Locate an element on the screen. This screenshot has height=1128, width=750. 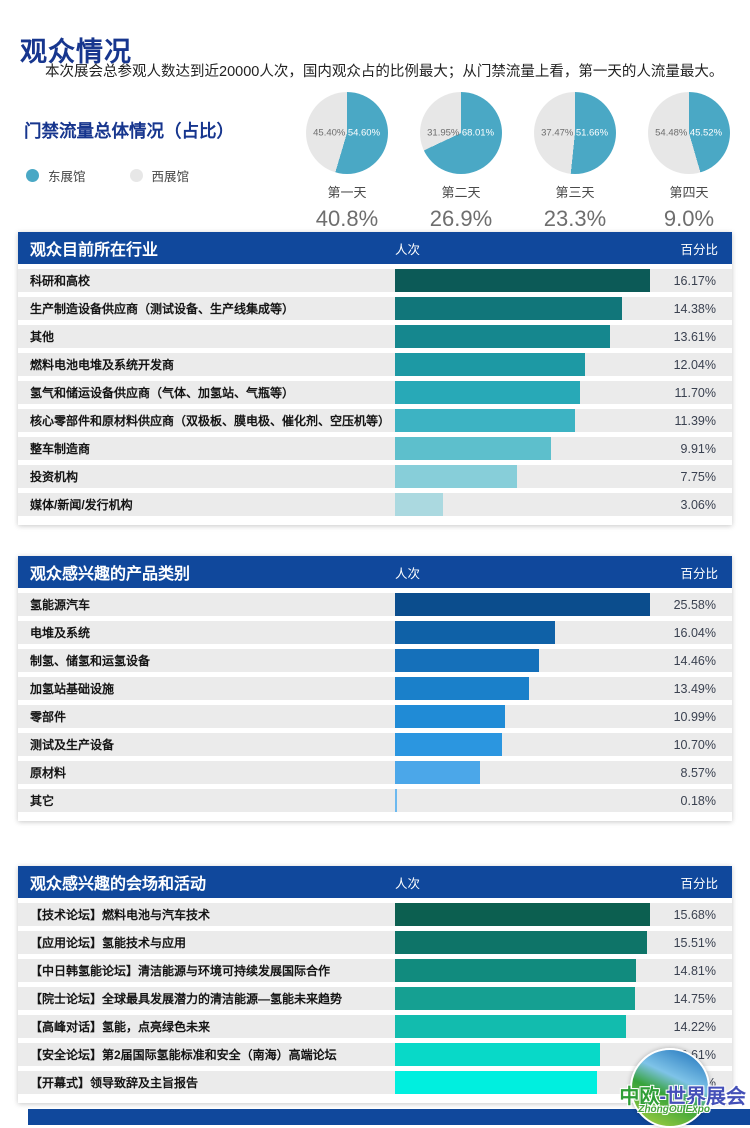
row-percentage: 15.68% is located at coordinates (694, 914).